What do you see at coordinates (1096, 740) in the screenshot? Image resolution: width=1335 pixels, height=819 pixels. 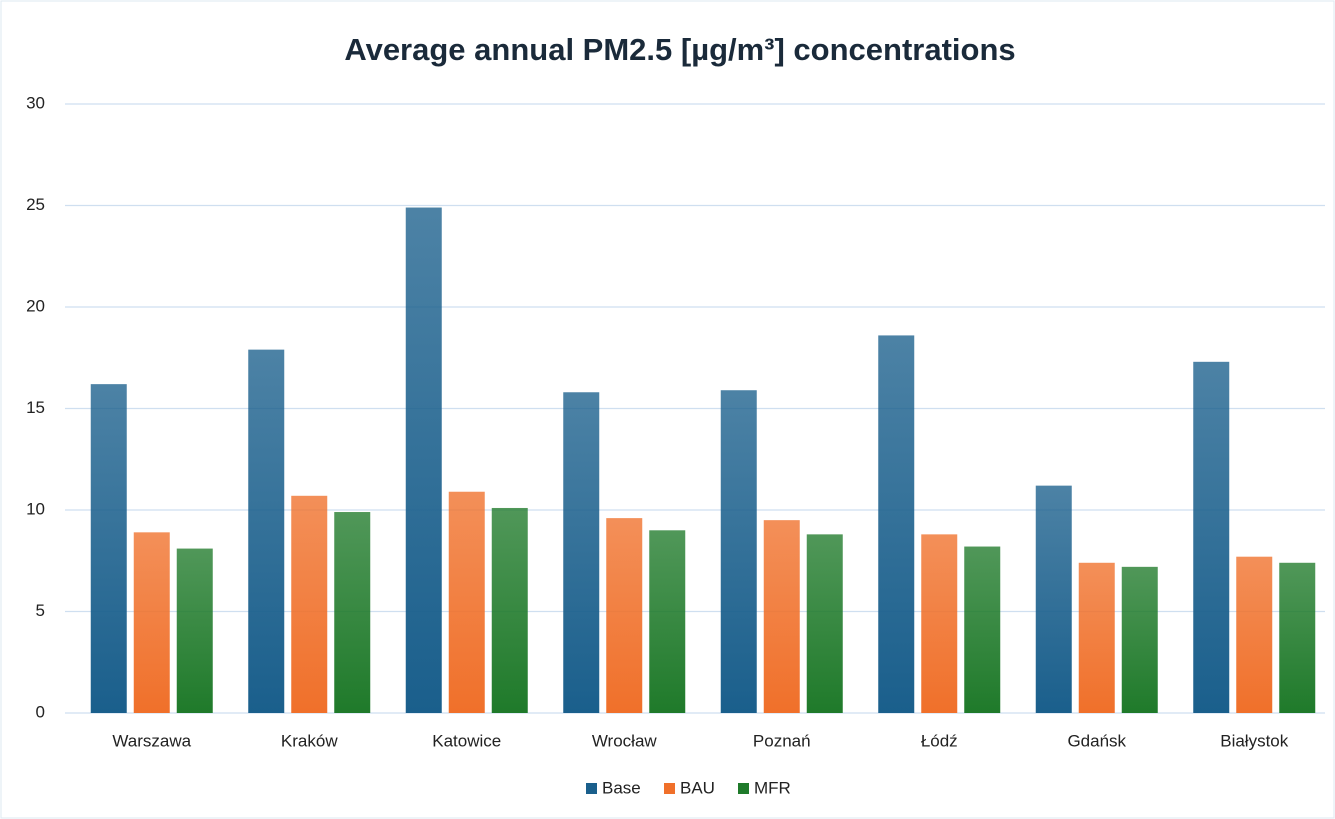 I see `x-tick-label: Gdańsk` at bounding box center [1096, 740].